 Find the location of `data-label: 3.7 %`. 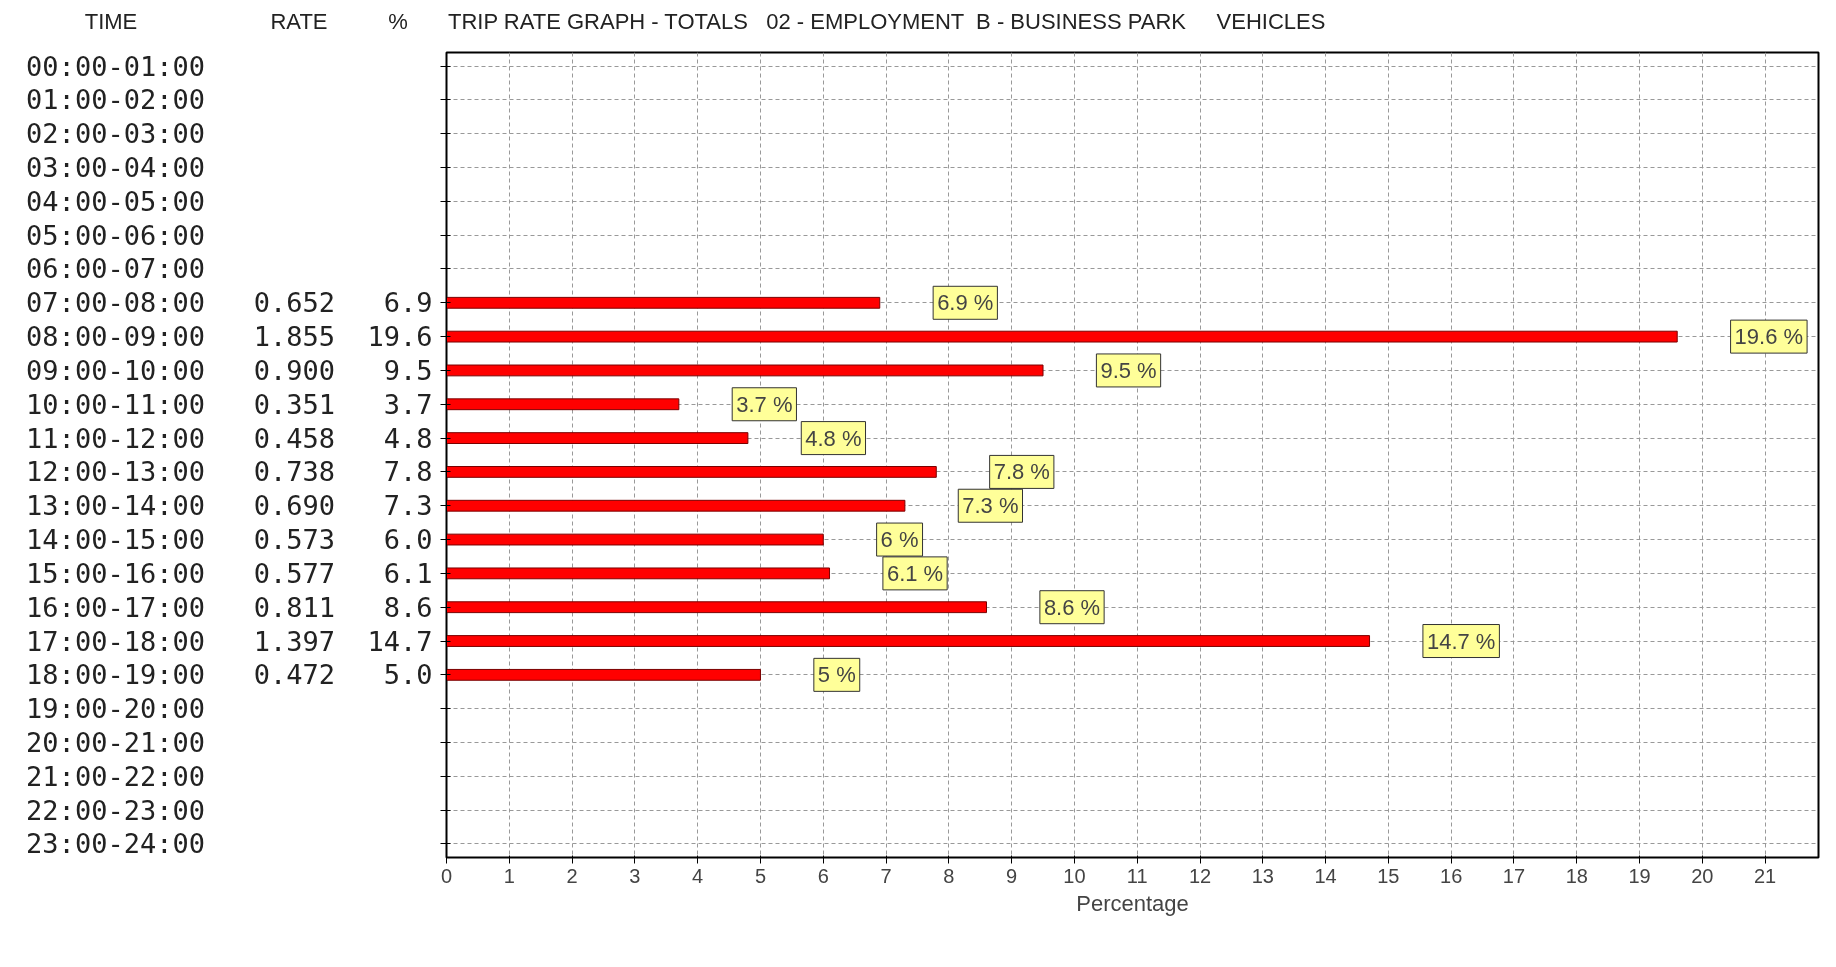

data-label: 3.7 % is located at coordinates (764, 404).